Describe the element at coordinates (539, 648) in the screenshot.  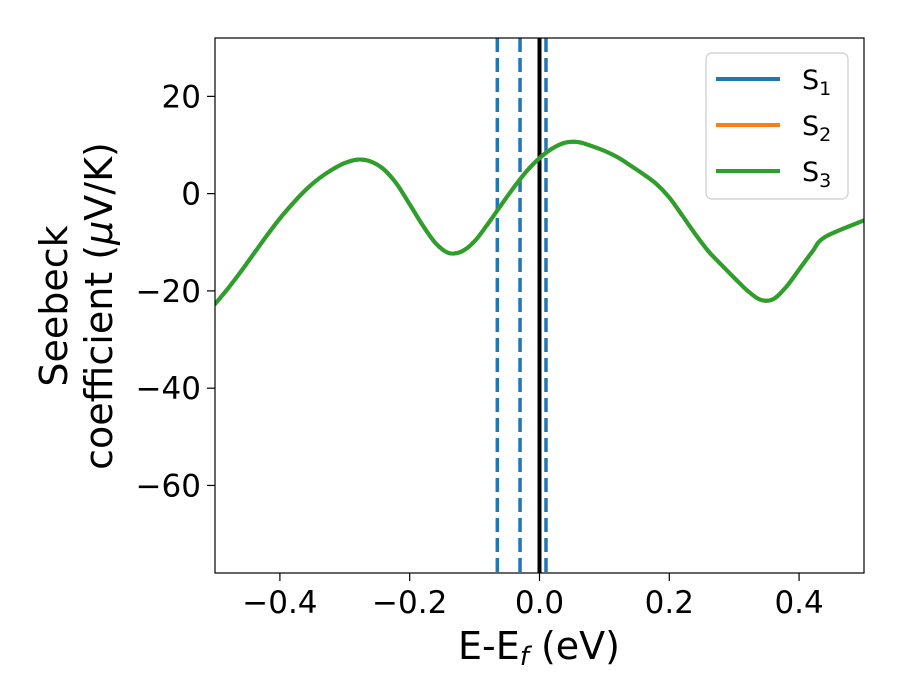
I see `x-axis-label: E-Ef (eV)` at that location.